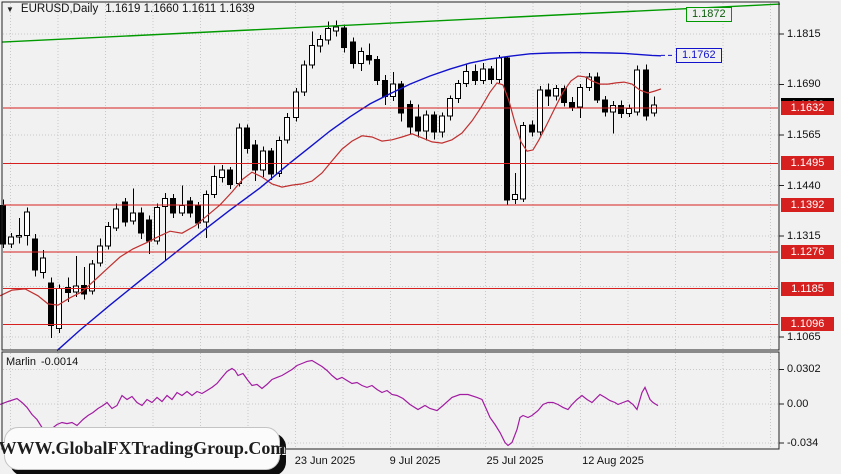 The height and width of the screenshot is (474, 841). I want to click on date-tick-label: 23 Jun 2025, so click(325, 461).